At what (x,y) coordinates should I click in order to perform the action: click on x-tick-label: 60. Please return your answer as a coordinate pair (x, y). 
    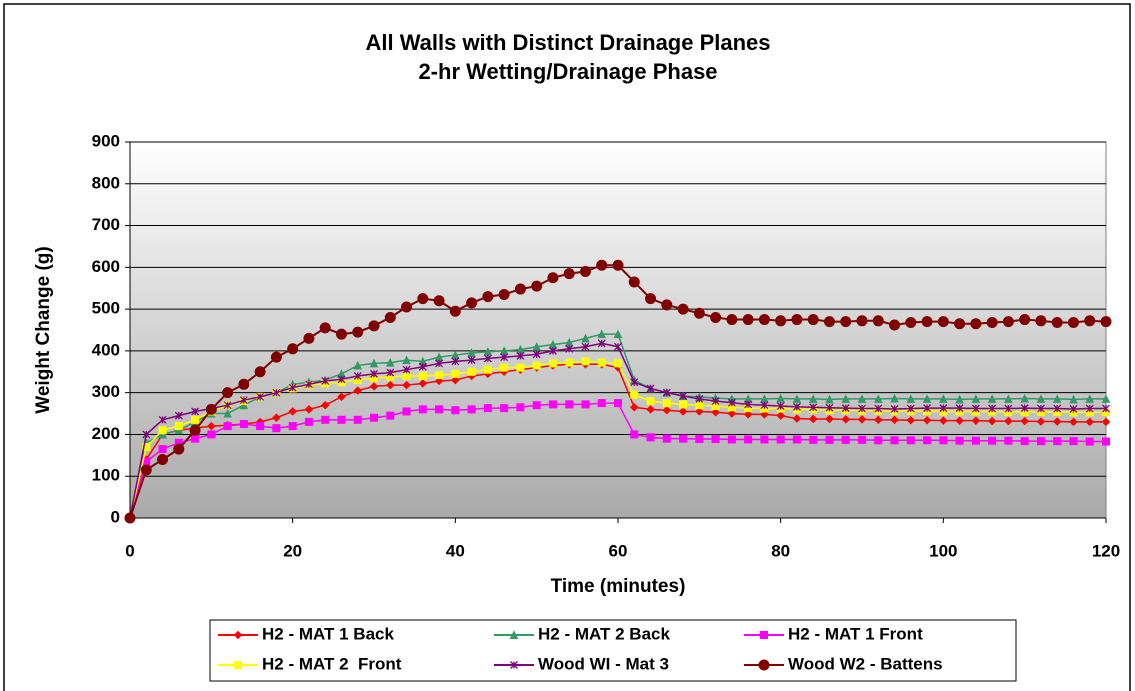
    Looking at the image, I should click on (618, 550).